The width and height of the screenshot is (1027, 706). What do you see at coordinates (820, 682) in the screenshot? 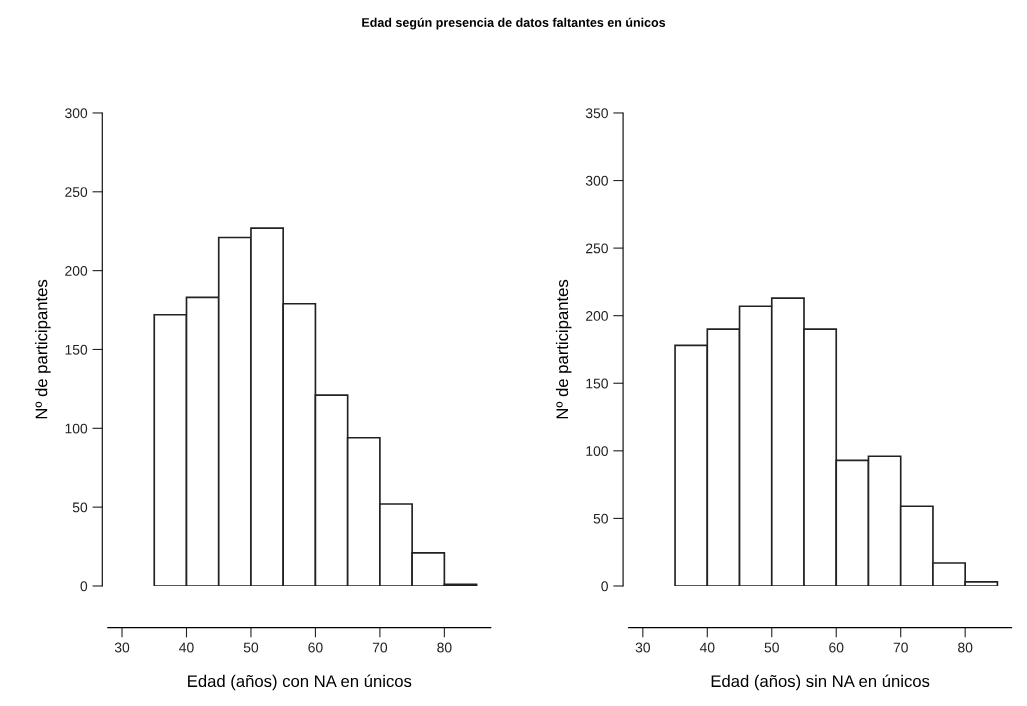
I see `x-axis-title: Edad (años) sin NA en únicos` at bounding box center [820, 682].